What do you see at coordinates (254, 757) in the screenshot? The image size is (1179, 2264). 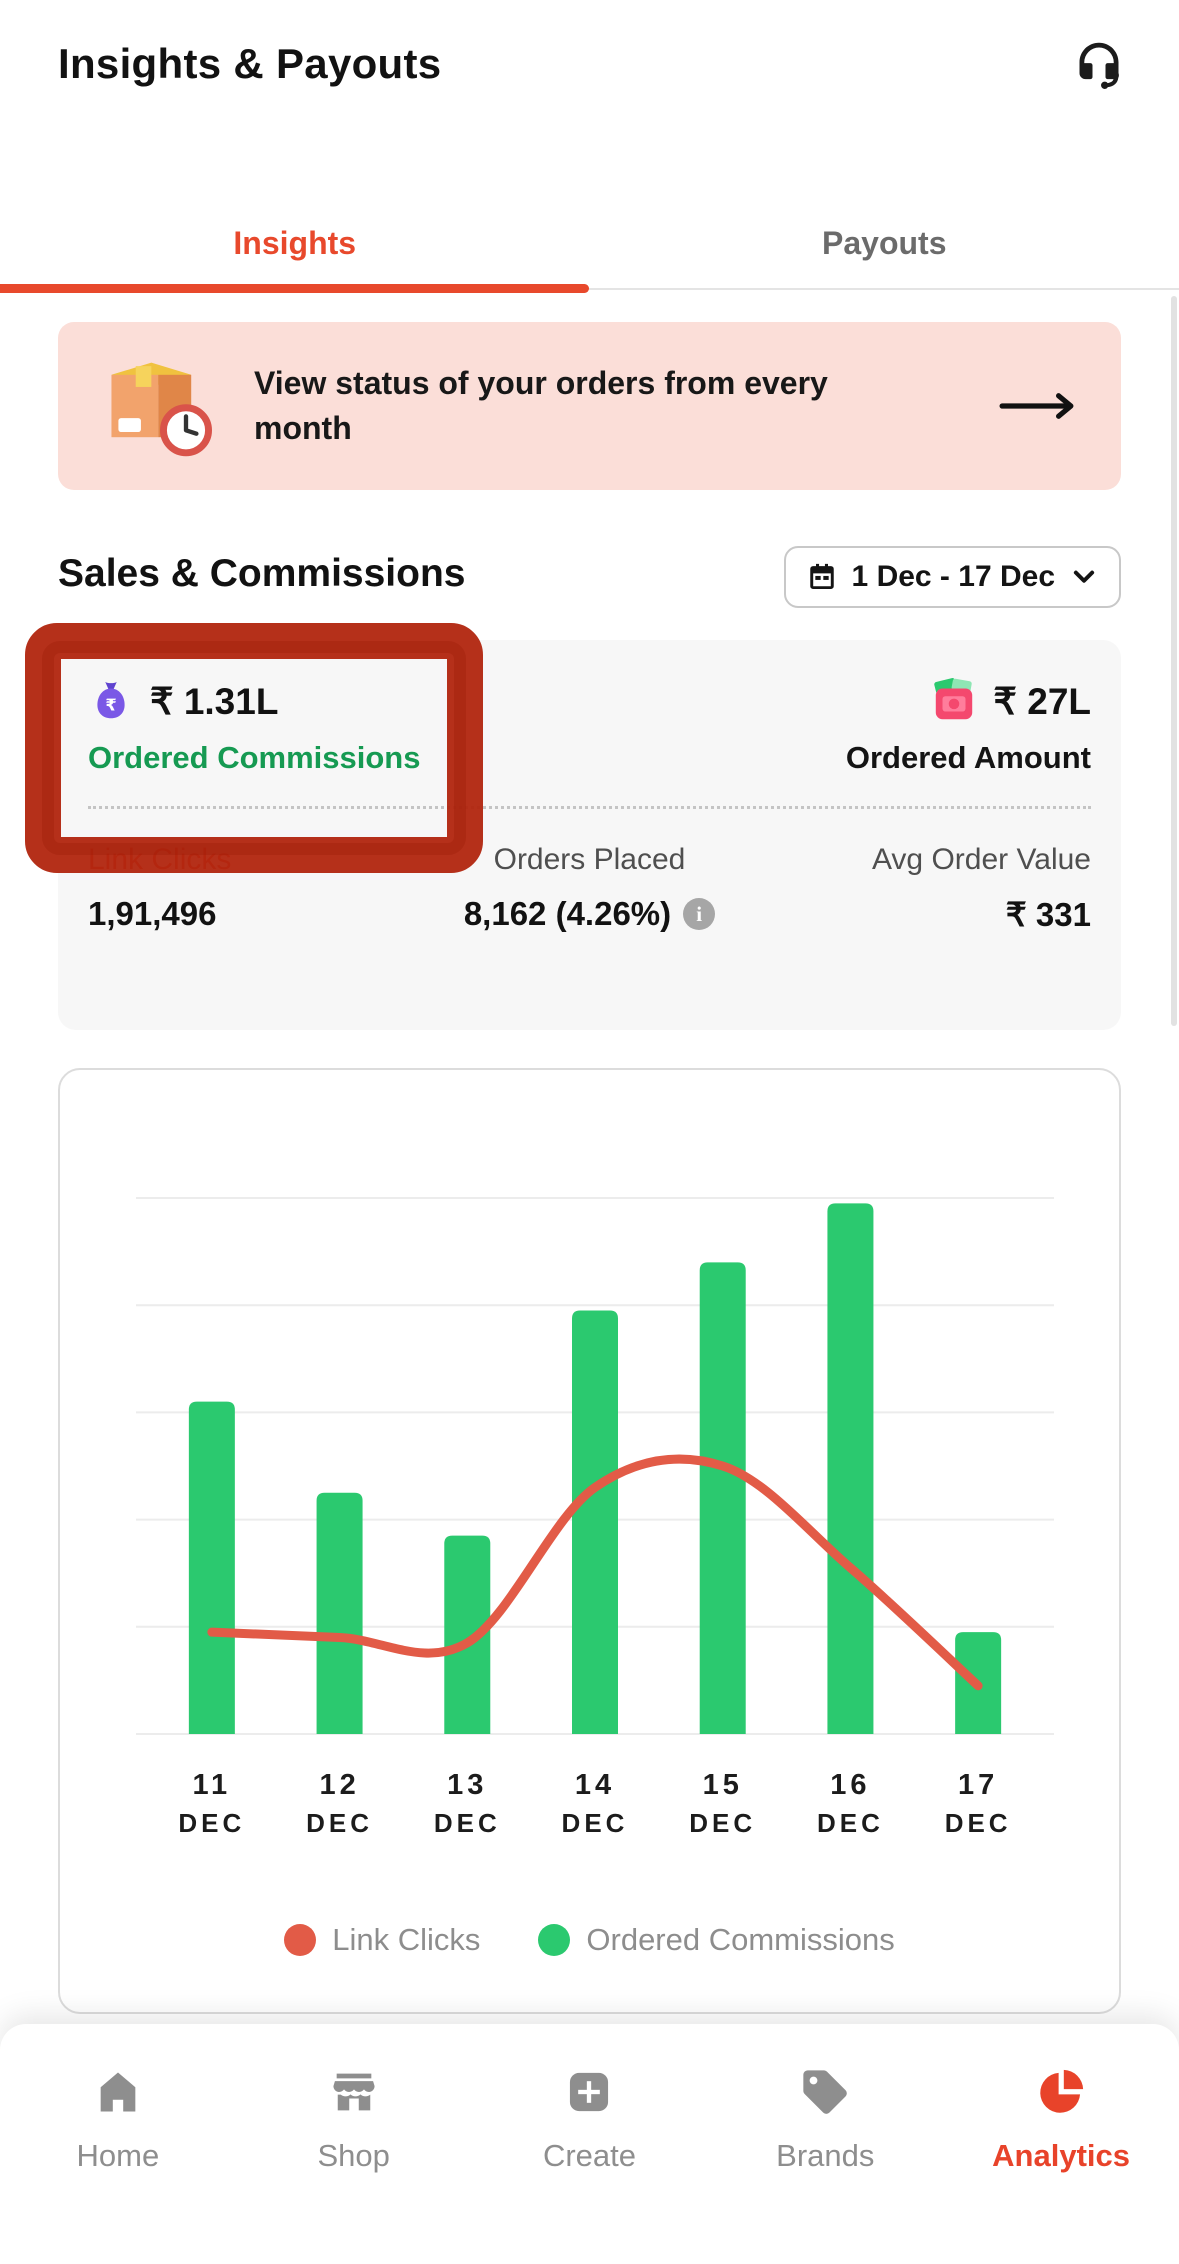 I see `ordered-commissions-label: Ordered Commissions` at bounding box center [254, 757].